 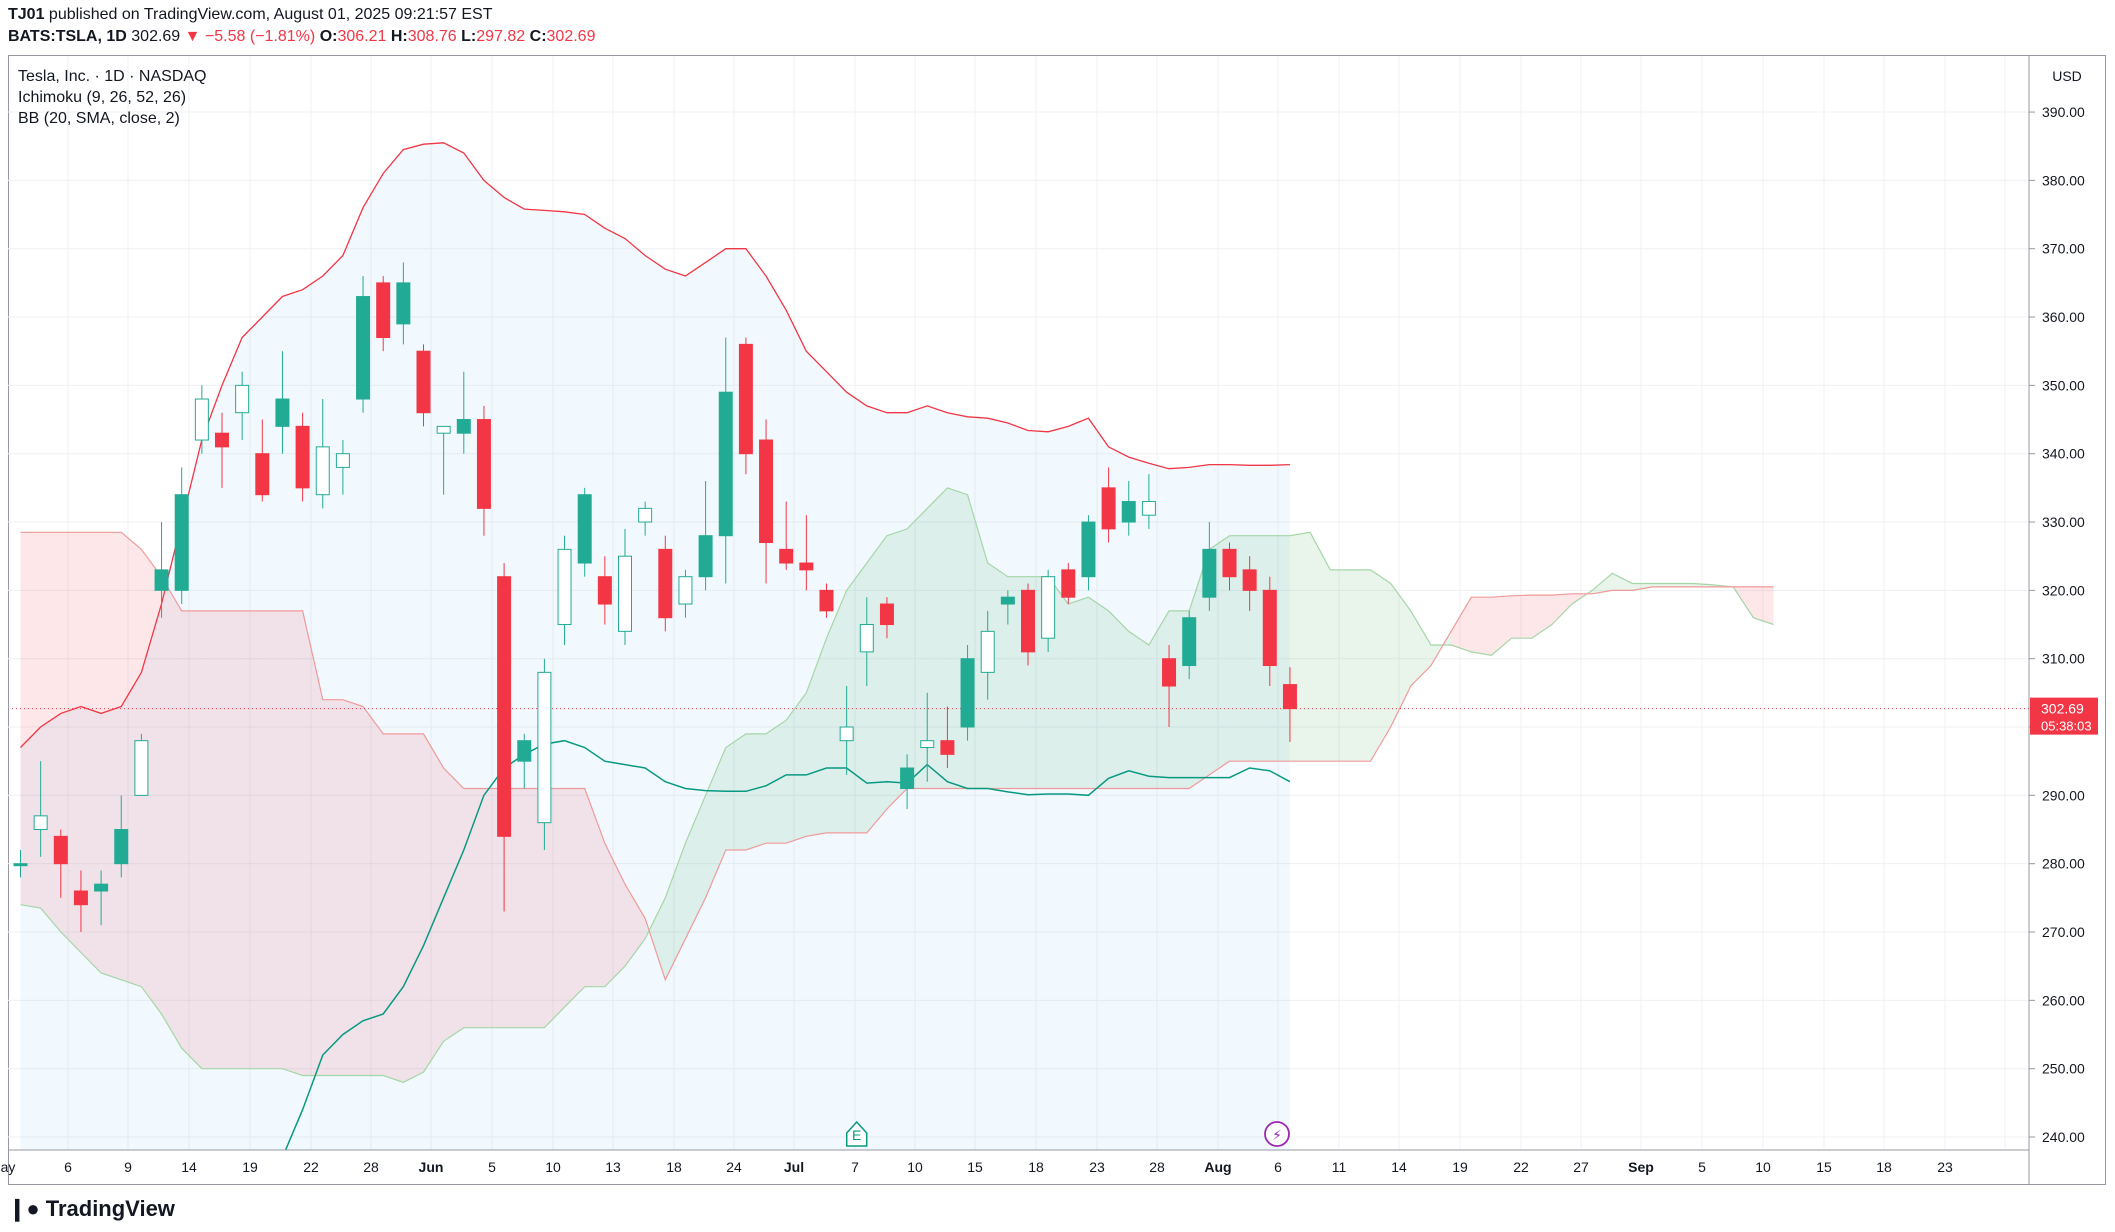 What do you see at coordinates (2063, 1000) in the screenshot?
I see `price-tick-label: 260.00` at bounding box center [2063, 1000].